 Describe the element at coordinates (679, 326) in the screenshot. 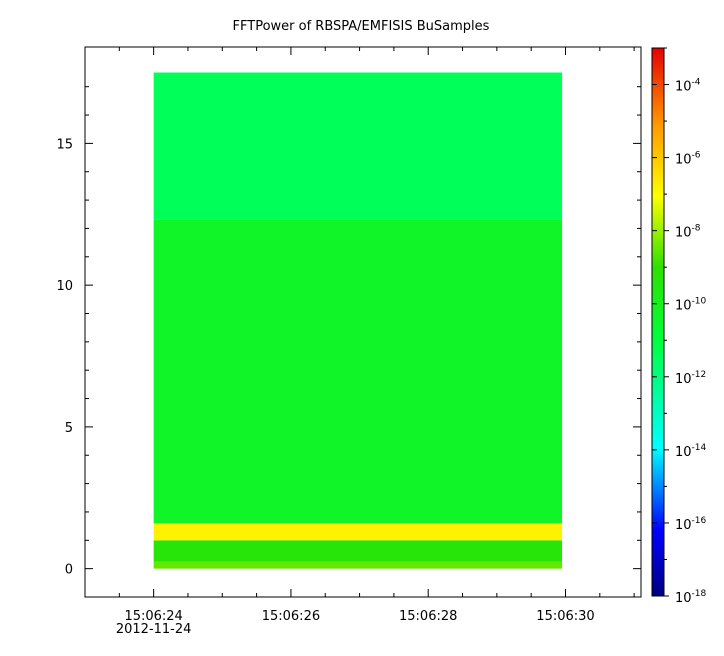

I see `colorbar-axis: 10⁻¹⁸ 10⁻¹⁶ 10⁻¹⁴ 10⁻¹² 10⁻¹⁰ 10⁻⁸ 10⁻⁶ 10⁻⁴` at that location.